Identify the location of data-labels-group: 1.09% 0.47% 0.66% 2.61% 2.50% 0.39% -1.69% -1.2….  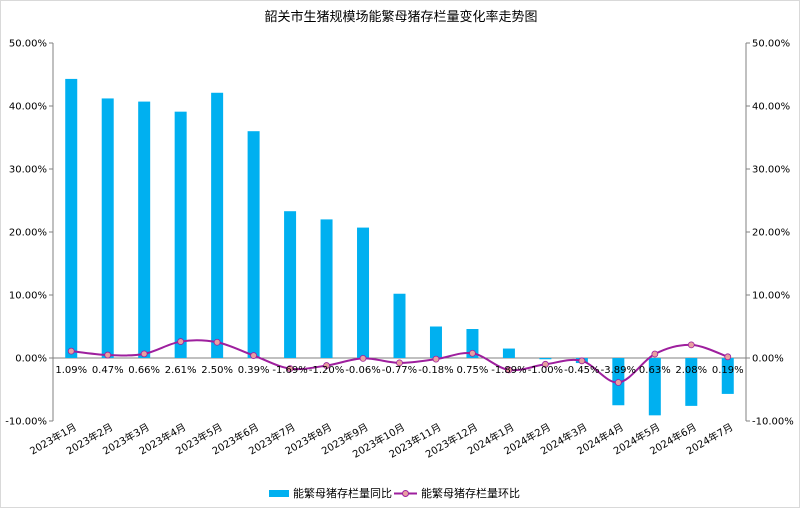
(399, 370).